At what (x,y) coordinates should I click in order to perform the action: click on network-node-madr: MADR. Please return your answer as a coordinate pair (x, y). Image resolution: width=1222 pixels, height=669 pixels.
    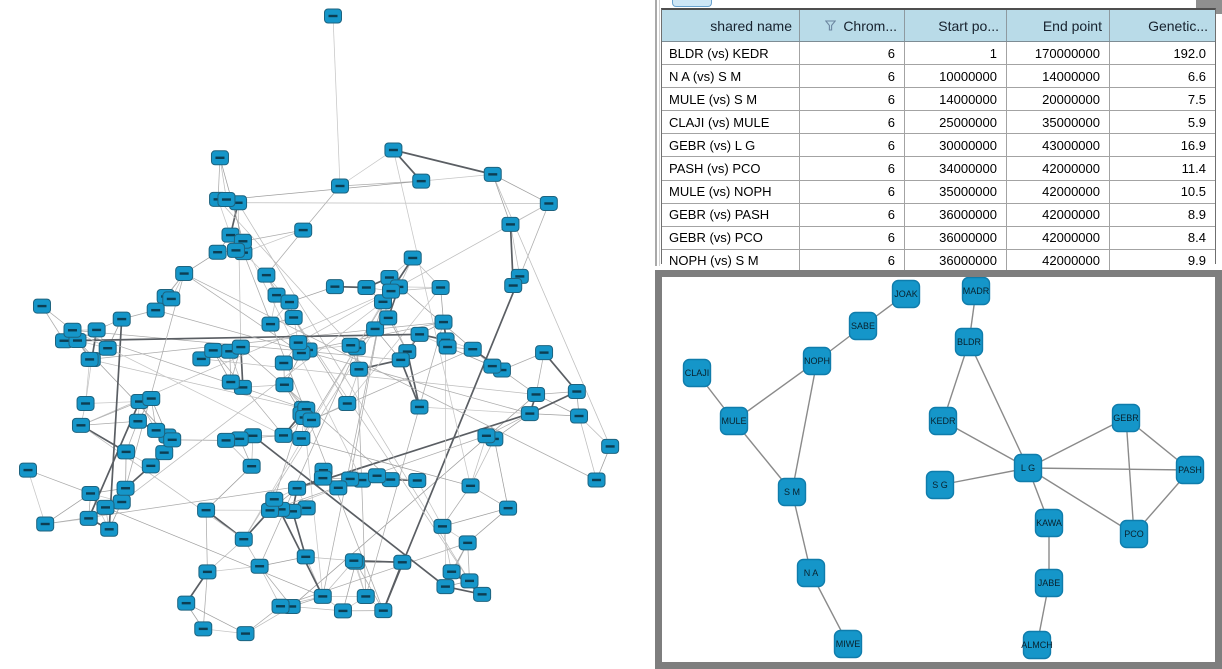
    Looking at the image, I should click on (976, 291).